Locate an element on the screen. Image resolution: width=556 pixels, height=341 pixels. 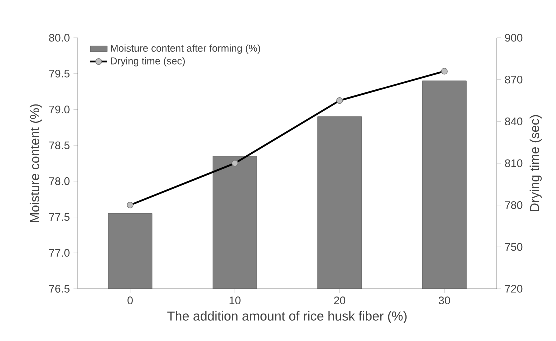
x-tick-label: 20 is located at coordinates (340, 300).